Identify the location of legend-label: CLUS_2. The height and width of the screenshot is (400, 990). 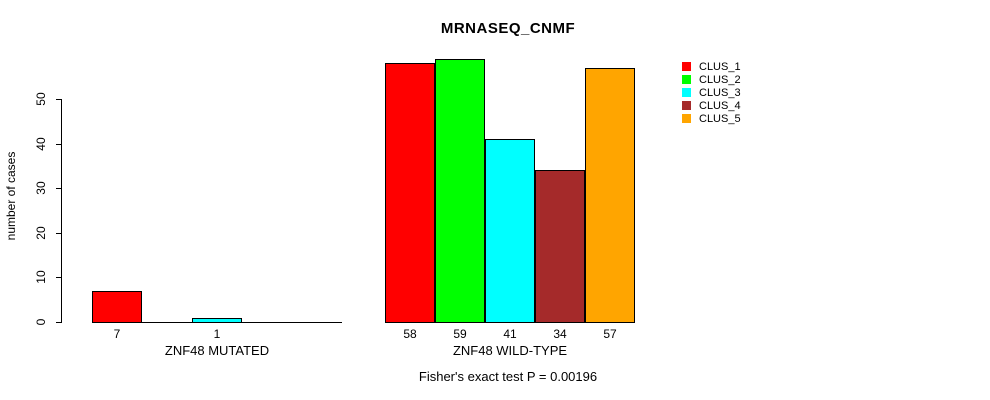
(720, 79).